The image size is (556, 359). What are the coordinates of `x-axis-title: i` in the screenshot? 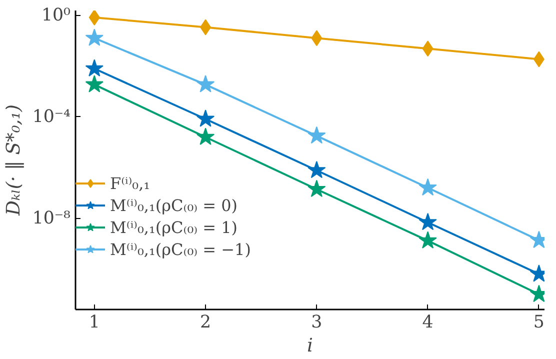 It's located at (310, 346).